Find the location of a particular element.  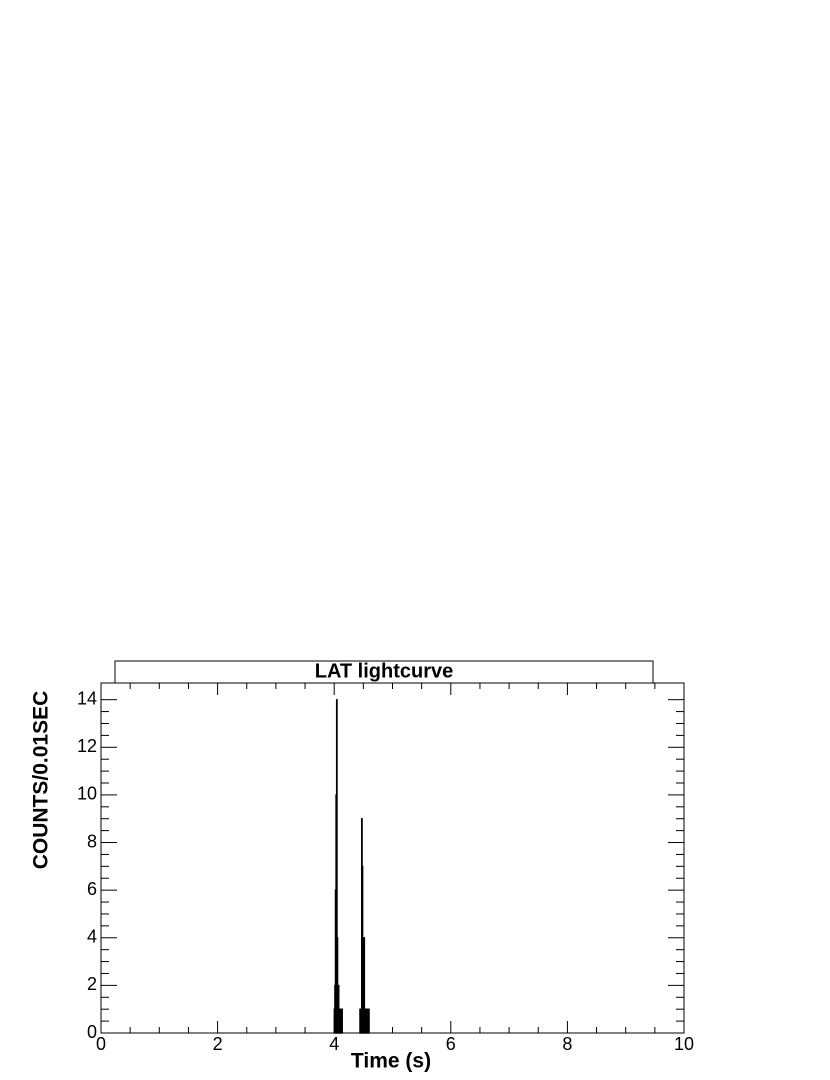

y-tick-label: 12 is located at coordinates (87, 746).